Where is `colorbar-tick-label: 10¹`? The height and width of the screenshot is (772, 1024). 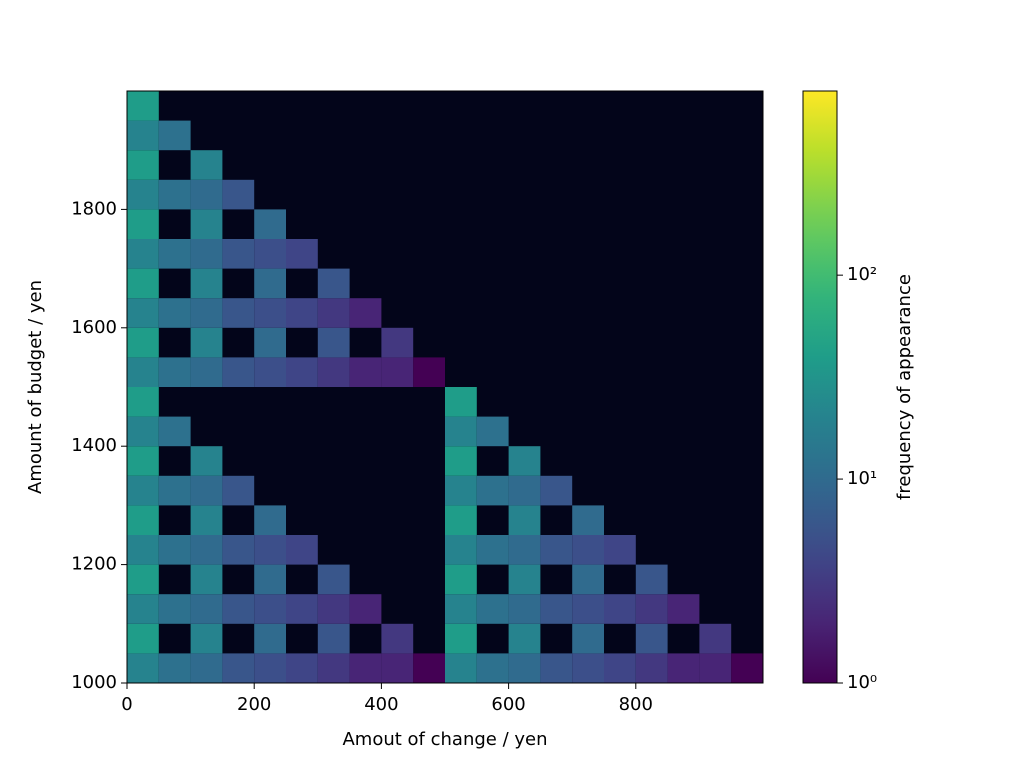
colorbar-tick-label: 10¹ is located at coordinates (862, 478).